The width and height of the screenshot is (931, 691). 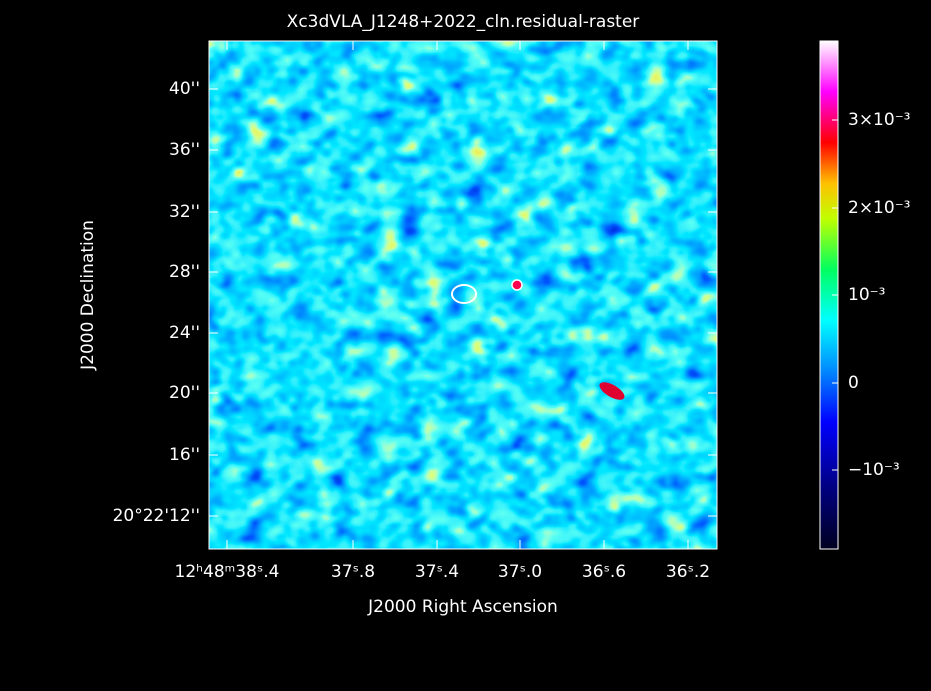 What do you see at coordinates (437, 572) in the screenshot?
I see `x-tick-label: 37ˢ.4` at bounding box center [437, 572].